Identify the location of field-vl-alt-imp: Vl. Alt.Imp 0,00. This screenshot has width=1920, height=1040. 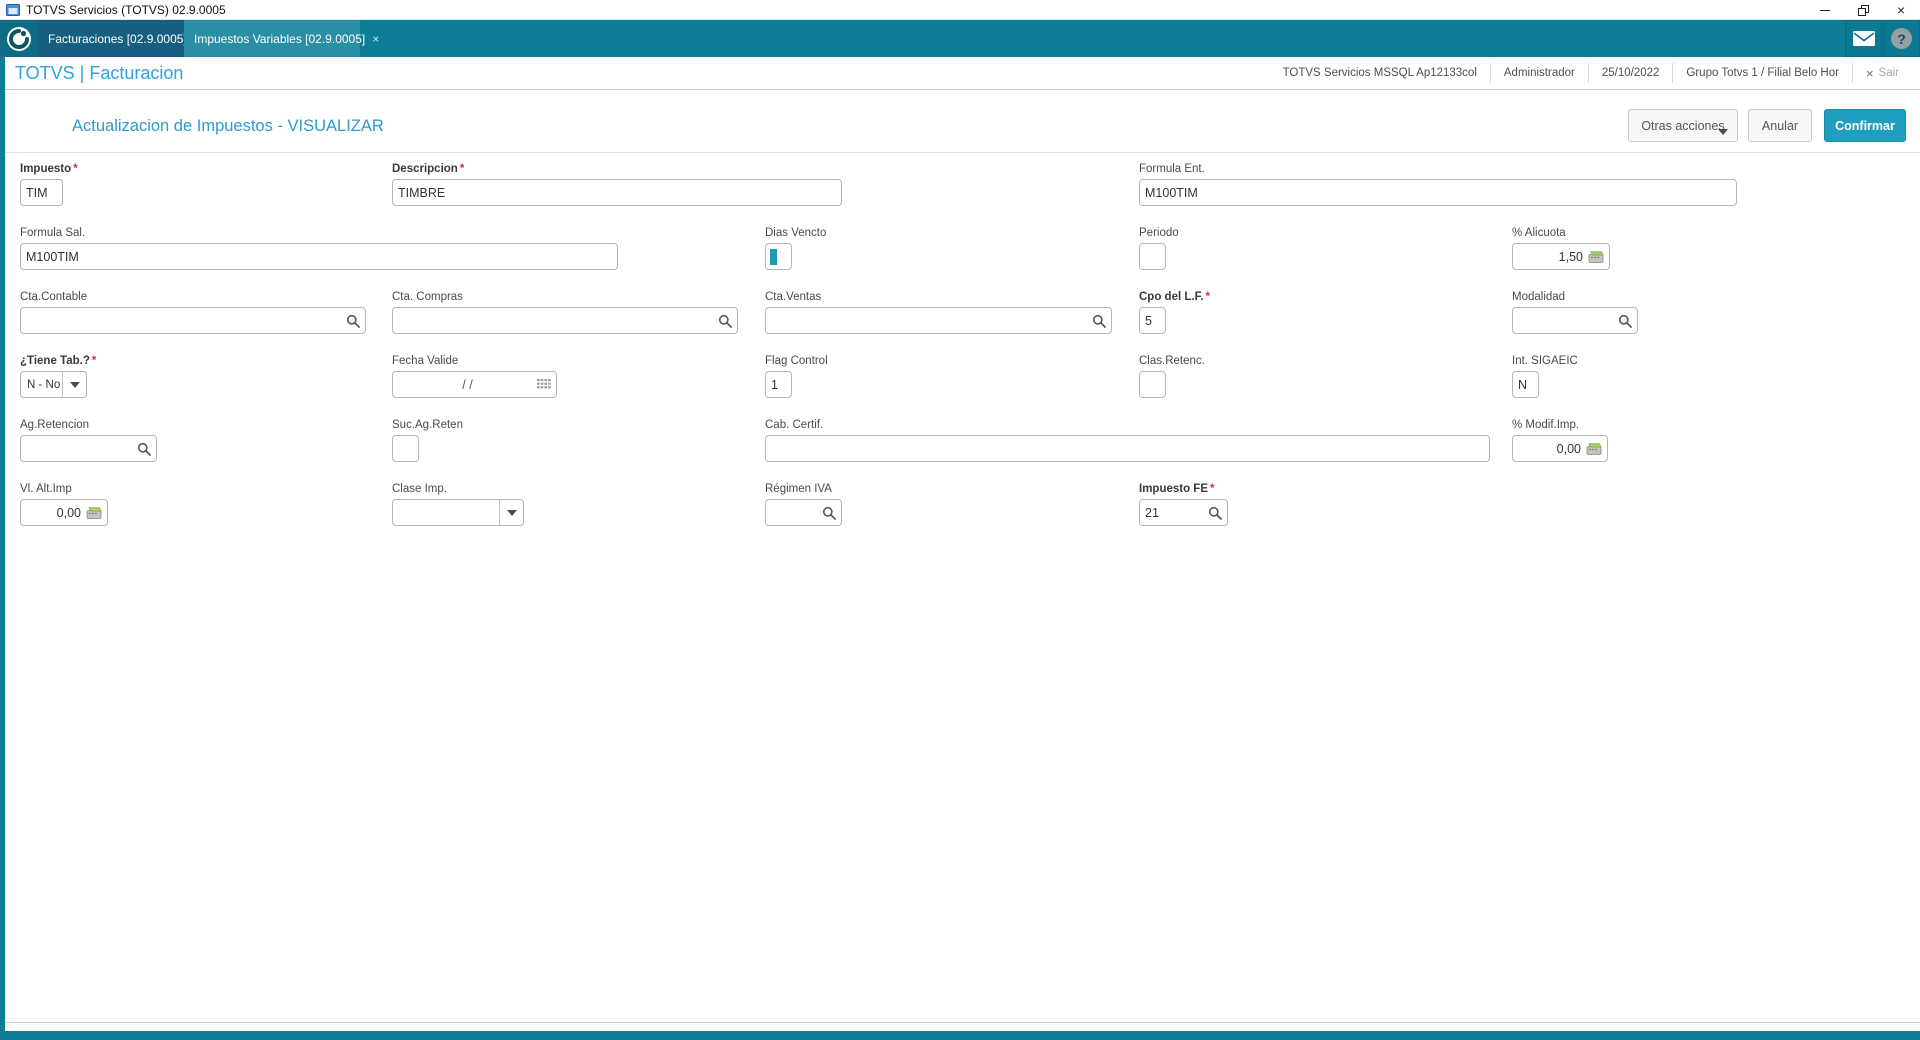
(64, 504).